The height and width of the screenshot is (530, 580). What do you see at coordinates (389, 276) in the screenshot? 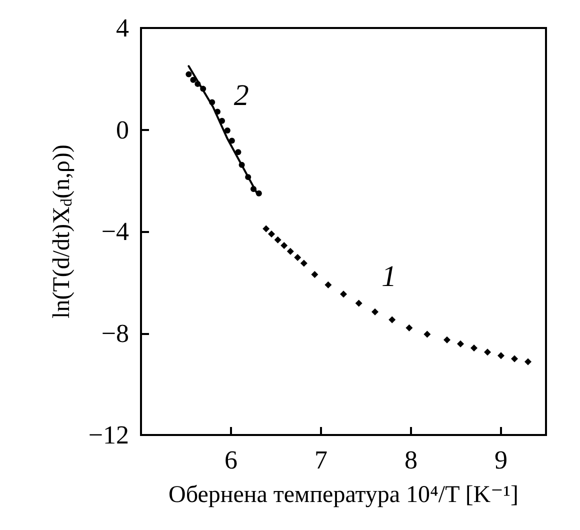
I see `series-label: 1` at bounding box center [389, 276].